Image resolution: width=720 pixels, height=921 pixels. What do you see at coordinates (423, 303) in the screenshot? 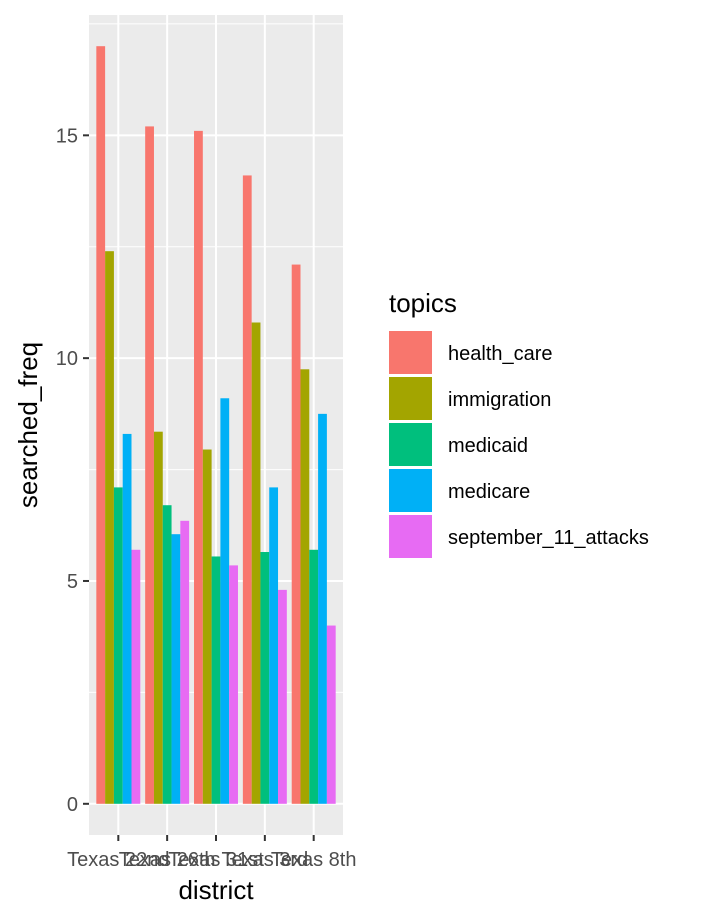
I see `legend-title: topics` at bounding box center [423, 303].